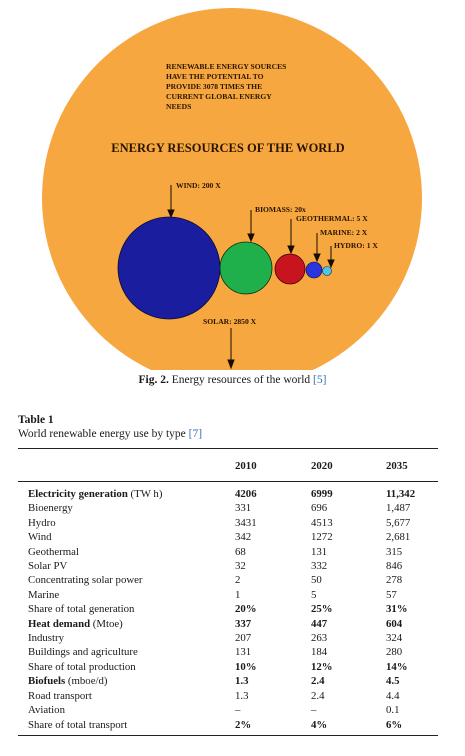  I want to click on figure-note-line: RENEWABLE ENERGY SOURCES, so click(226, 66).